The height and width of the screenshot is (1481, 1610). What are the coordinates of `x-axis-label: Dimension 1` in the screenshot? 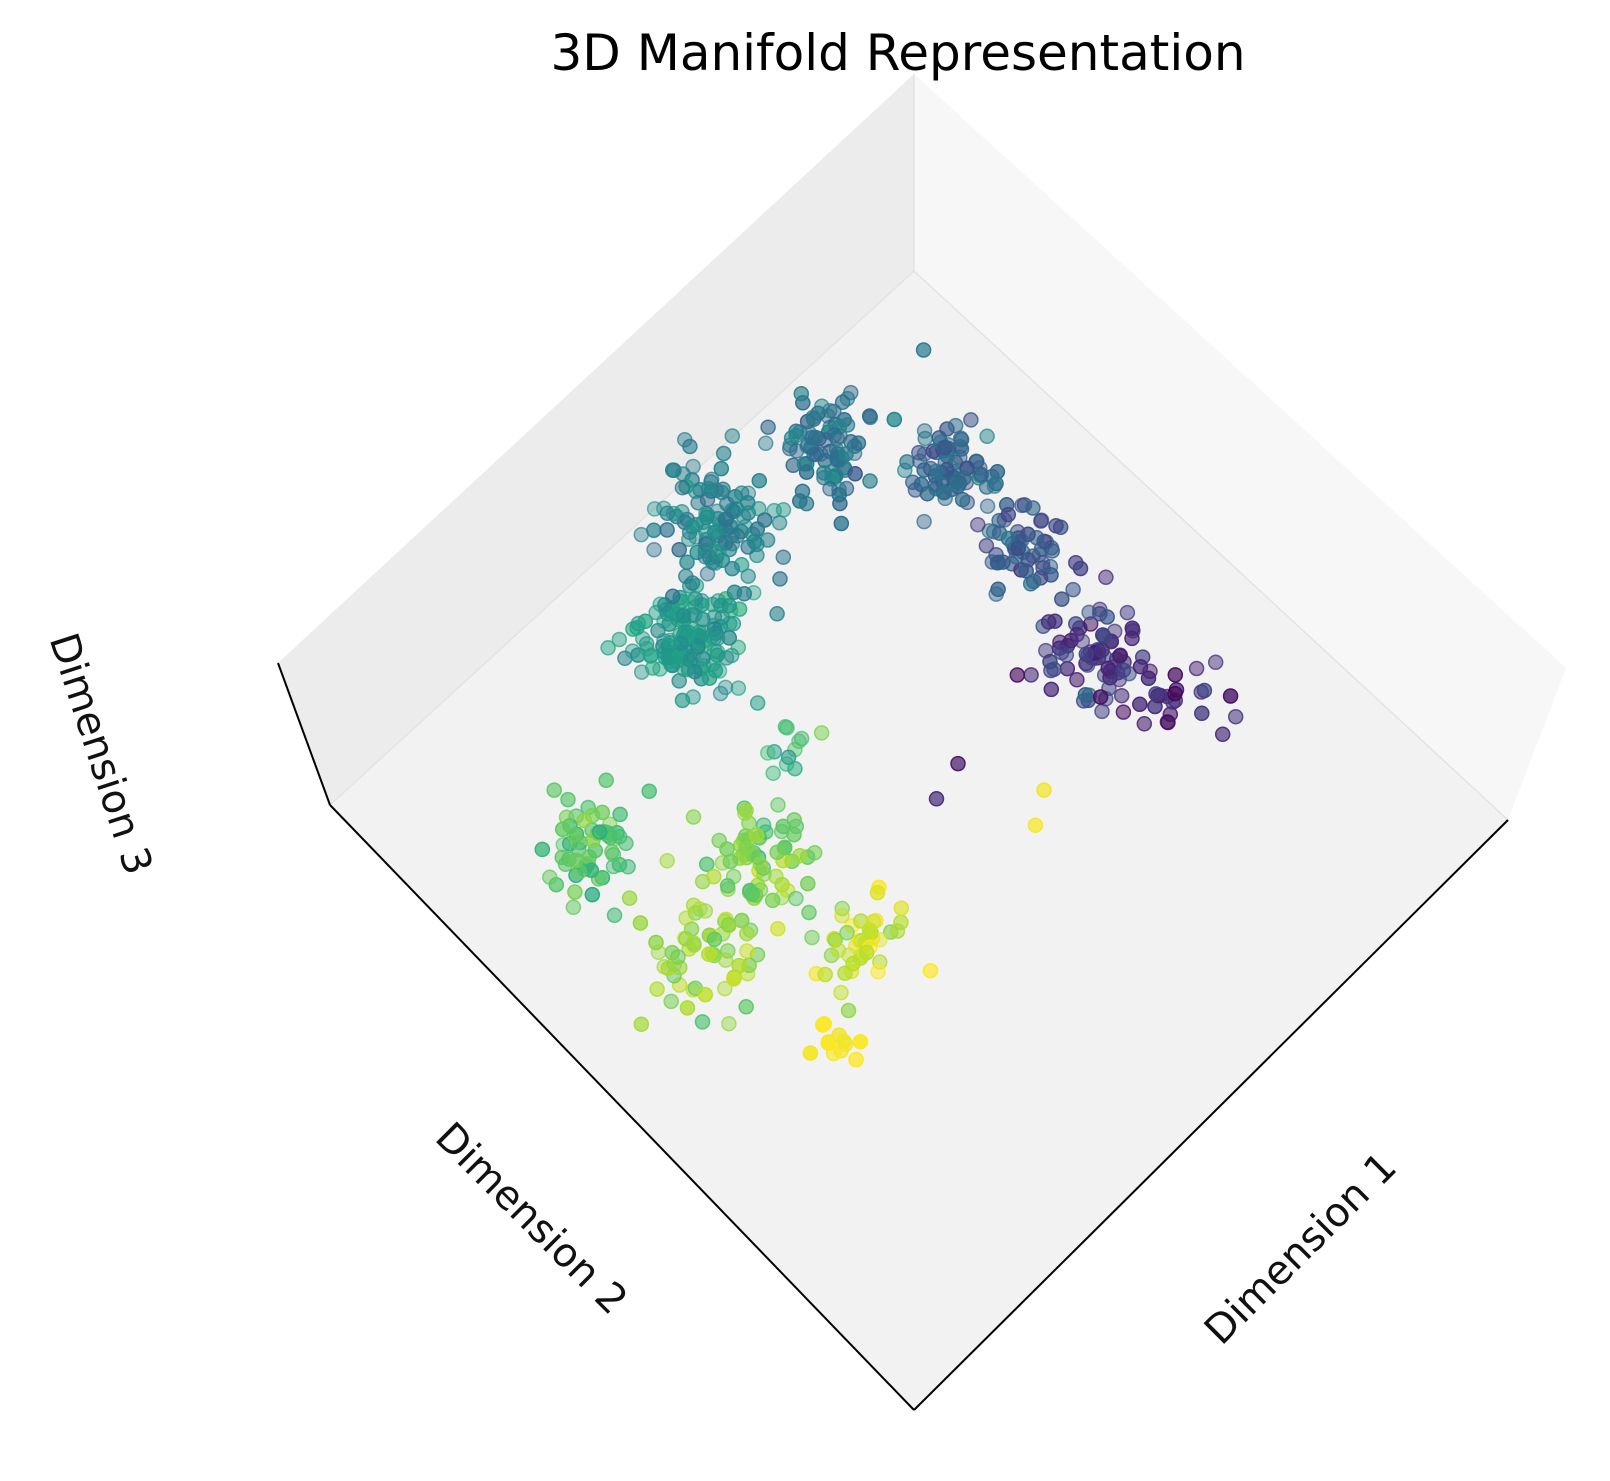 It's located at (1301, 1249).